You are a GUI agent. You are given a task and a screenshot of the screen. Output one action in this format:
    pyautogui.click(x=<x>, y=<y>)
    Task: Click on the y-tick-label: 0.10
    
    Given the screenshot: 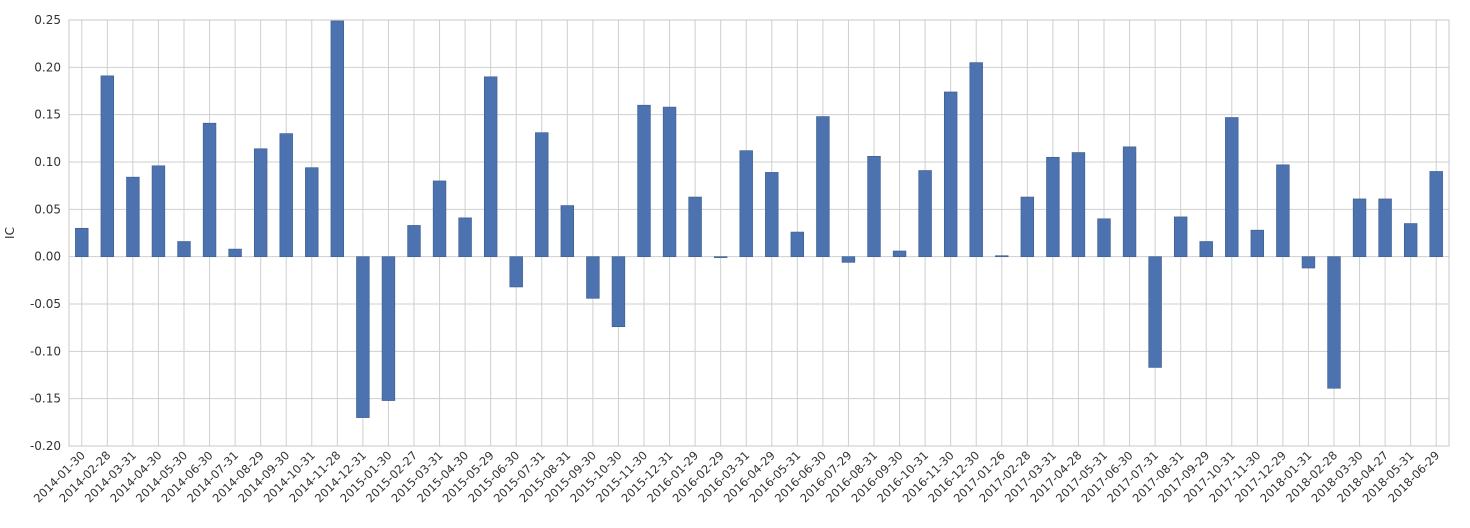 What is the action you would take?
    pyautogui.click(x=47, y=162)
    